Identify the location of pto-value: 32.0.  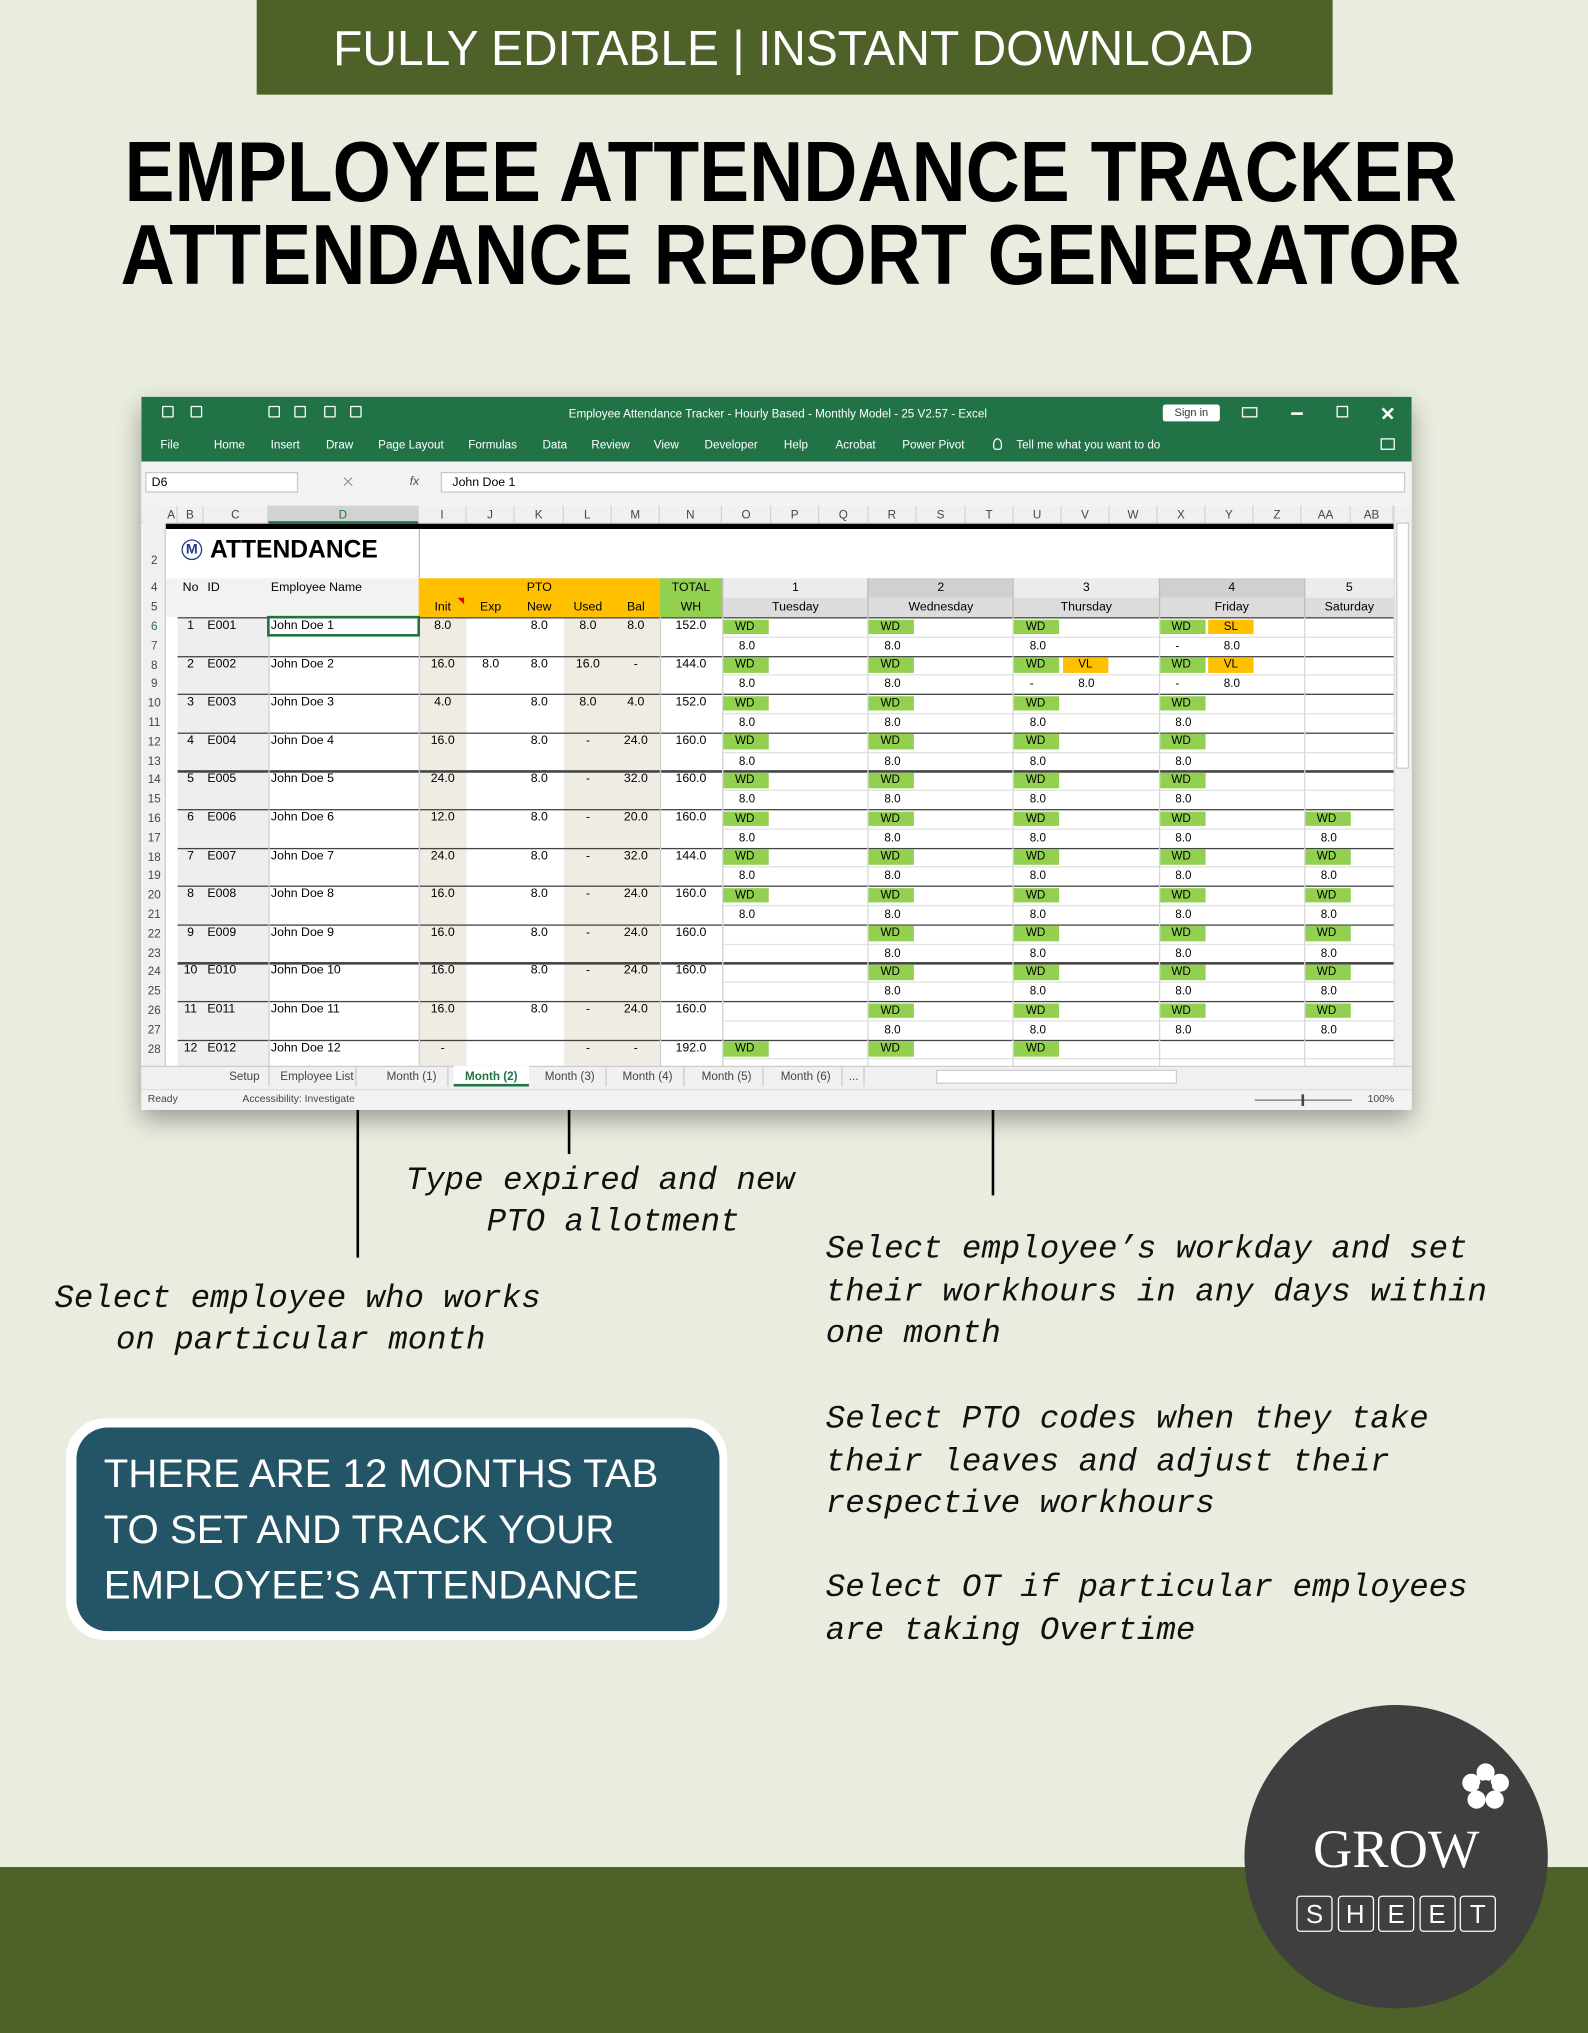
(635, 779).